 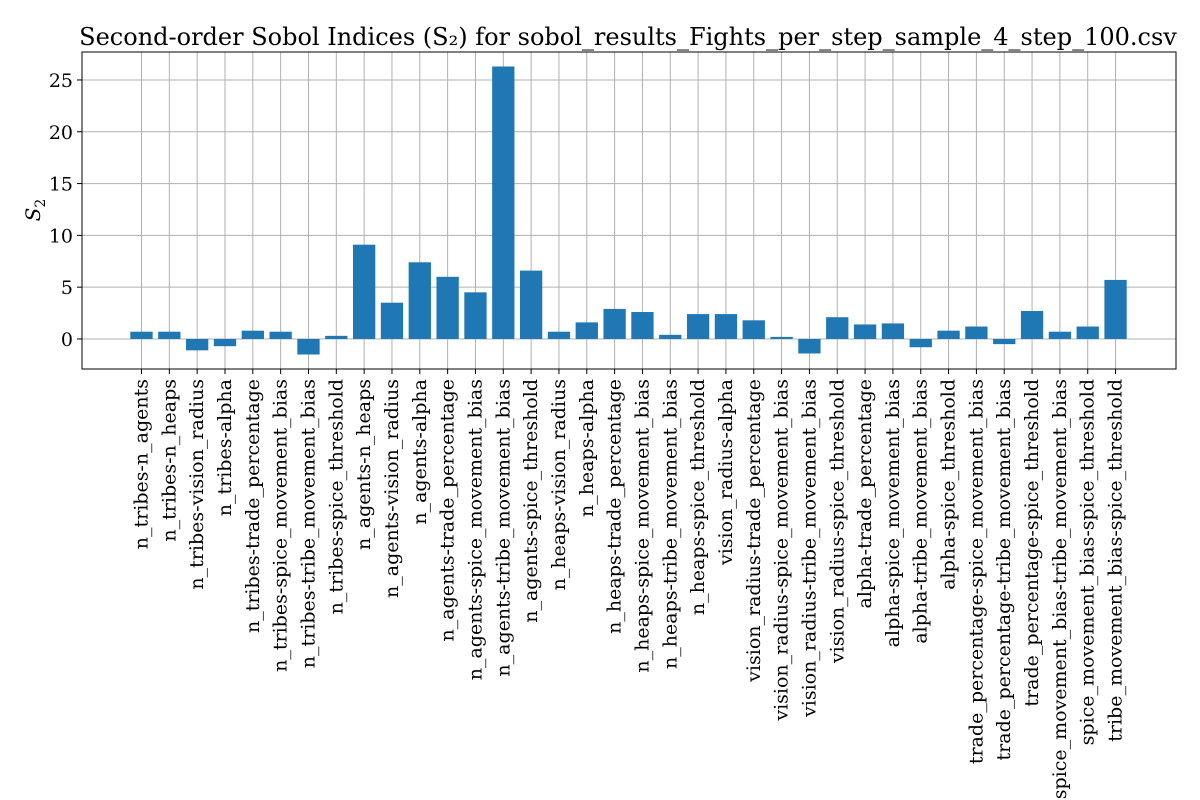 What do you see at coordinates (61, 133) in the screenshot?
I see `y-tick-label: 20` at bounding box center [61, 133].